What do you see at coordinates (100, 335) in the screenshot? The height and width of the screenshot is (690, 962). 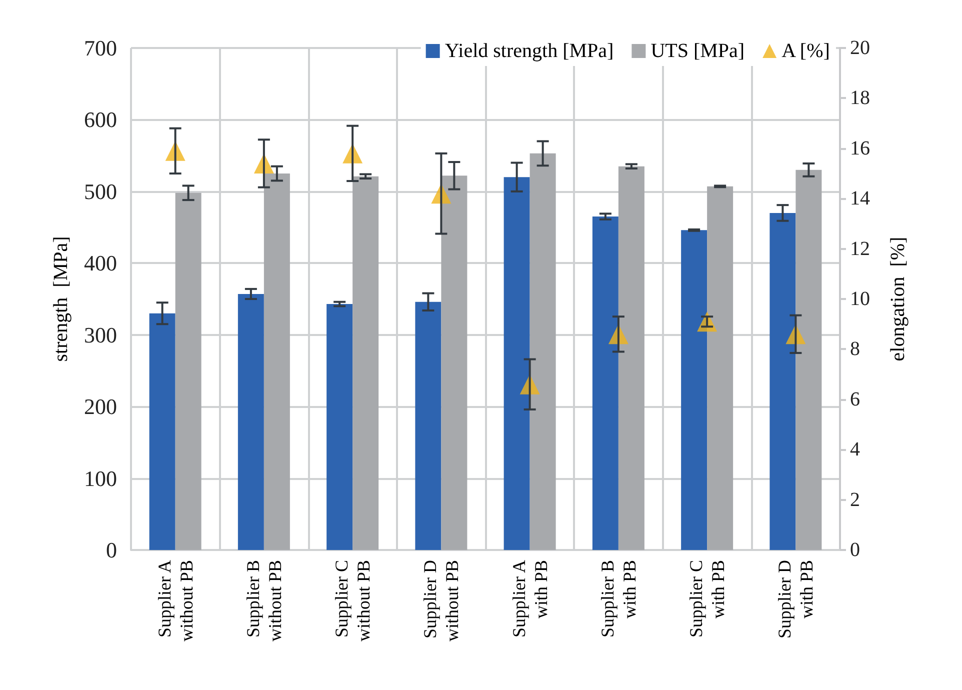 I see `y-tick-label: 300` at bounding box center [100, 335].